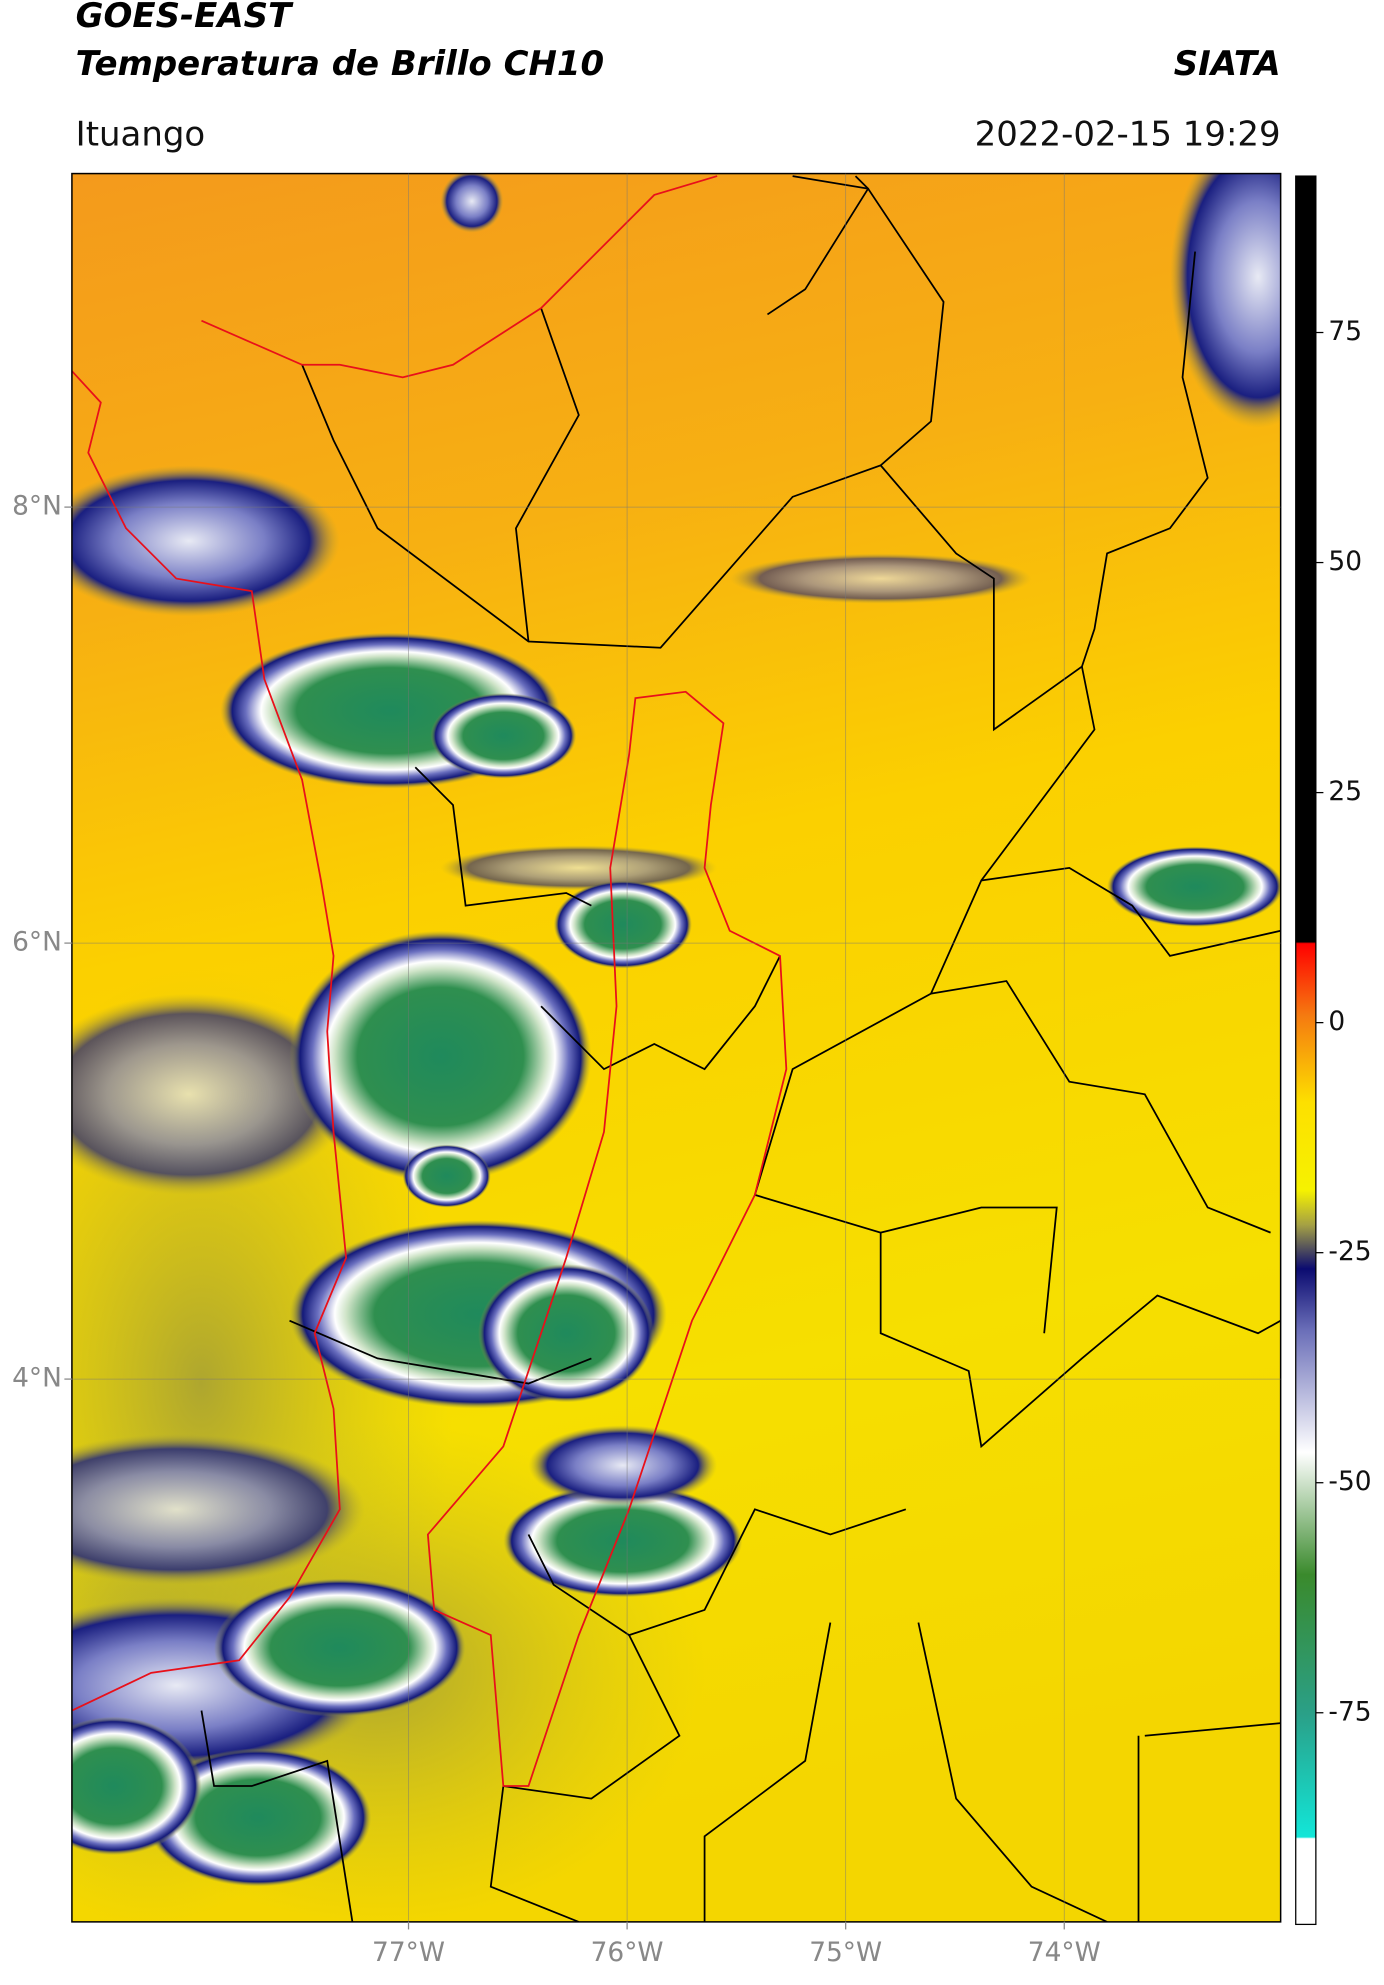  Describe the element at coordinates (1349, 1711) in the screenshot. I see `colorbar-tick-label: -75` at that location.